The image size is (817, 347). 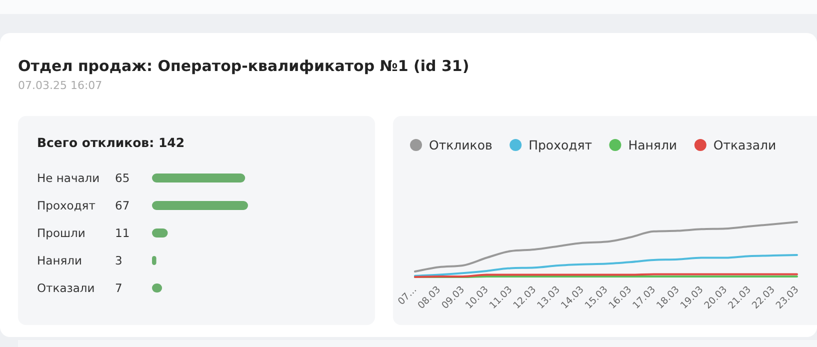 I want to click on y-tick-label: Прошли, so click(x=61, y=233).